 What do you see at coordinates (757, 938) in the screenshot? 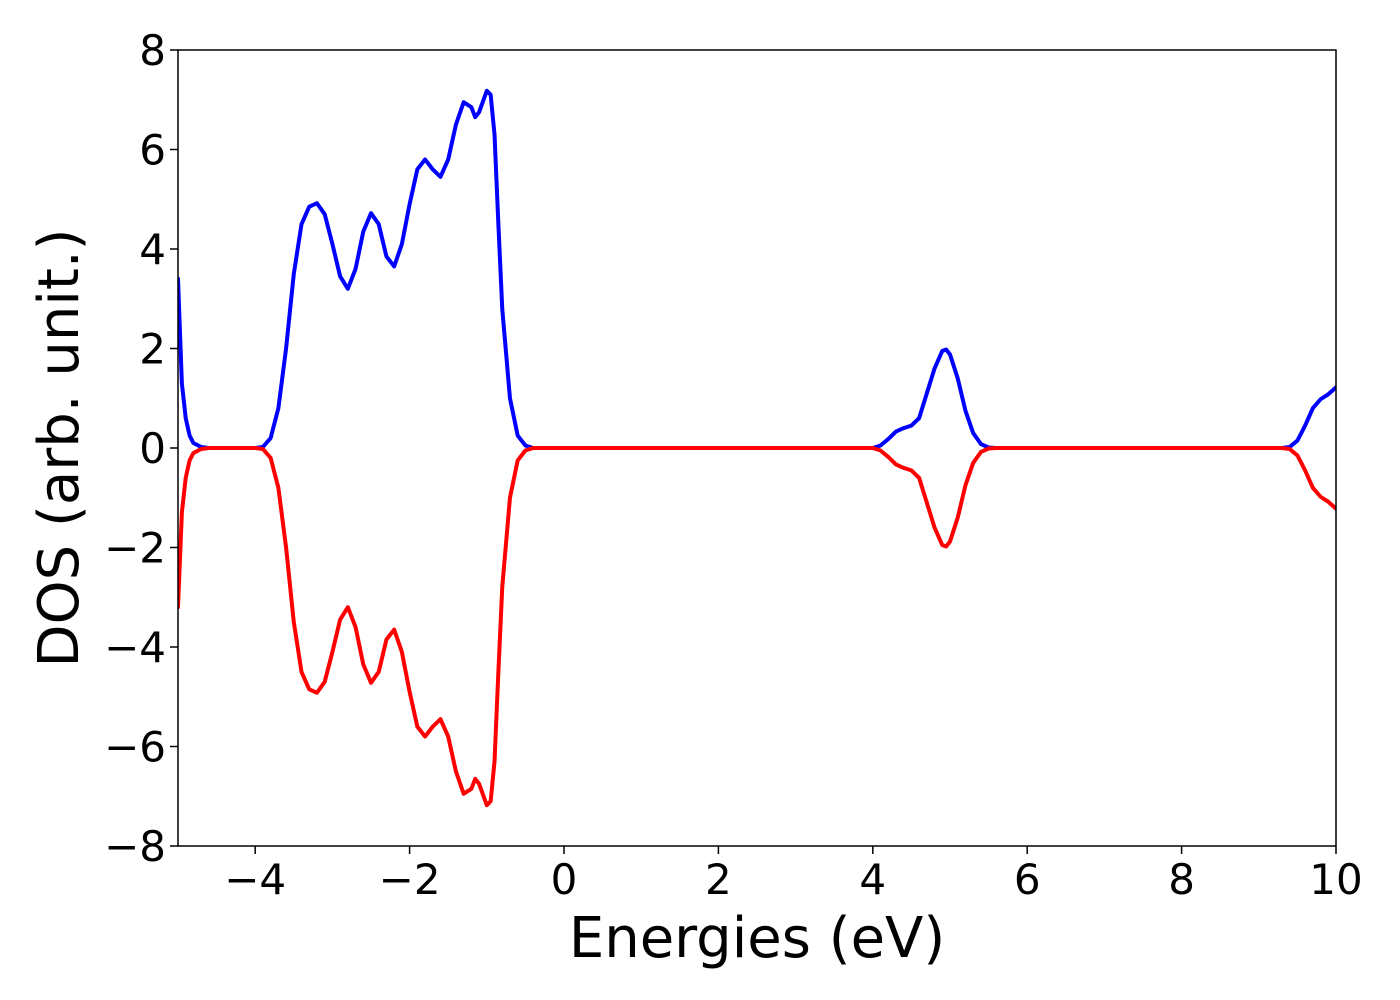
I see `x-axis-label: Energies (eV)` at bounding box center [757, 938].